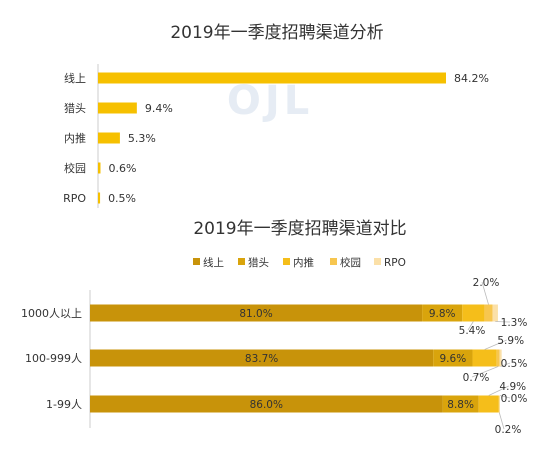 The image size is (554, 452). What do you see at coordinates (350, 262) in the screenshot?
I see `legend-label: 校园` at bounding box center [350, 262].